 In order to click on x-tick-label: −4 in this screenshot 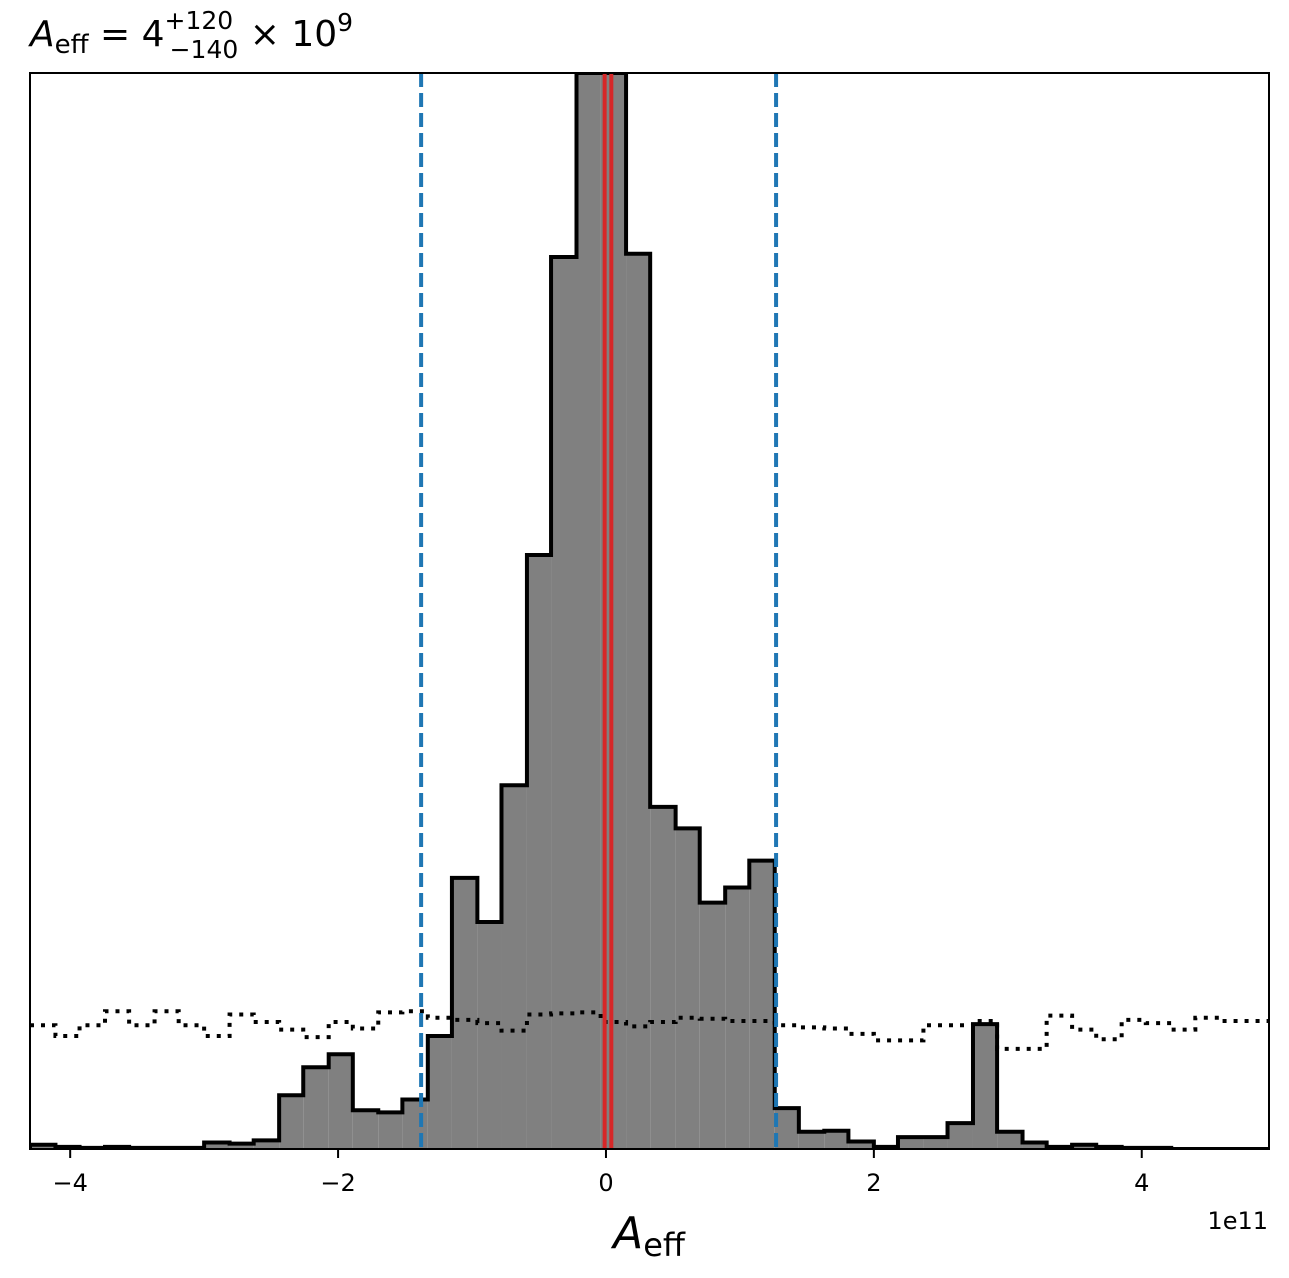, I will do `click(69, 1183)`.